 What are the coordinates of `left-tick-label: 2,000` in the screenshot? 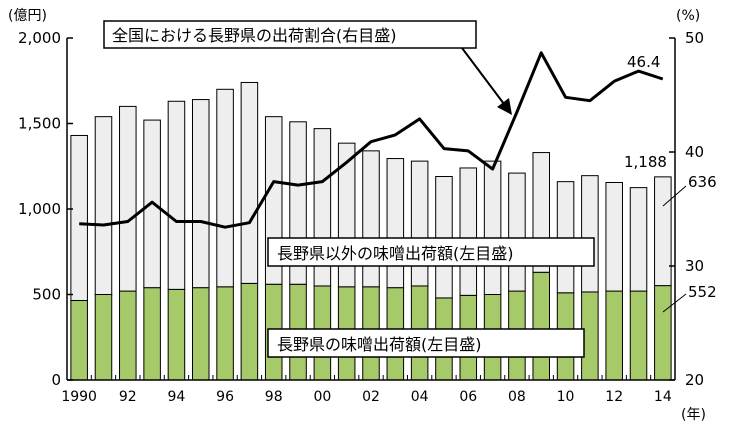 It's located at (39, 38).